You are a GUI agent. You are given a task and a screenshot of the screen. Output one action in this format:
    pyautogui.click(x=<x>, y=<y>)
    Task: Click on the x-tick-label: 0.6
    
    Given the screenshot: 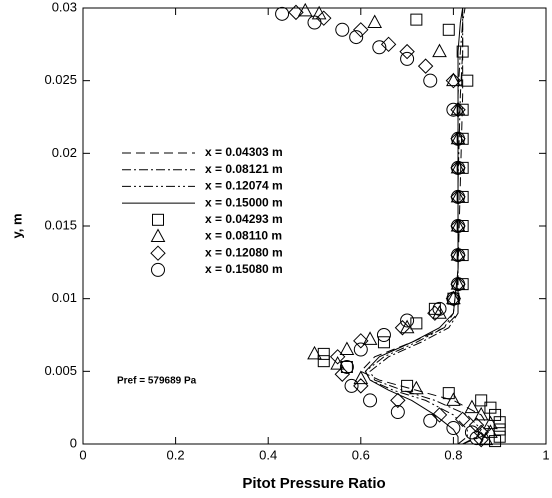 What is the action you would take?
    pyautogui.click(x=361, y=454)
    